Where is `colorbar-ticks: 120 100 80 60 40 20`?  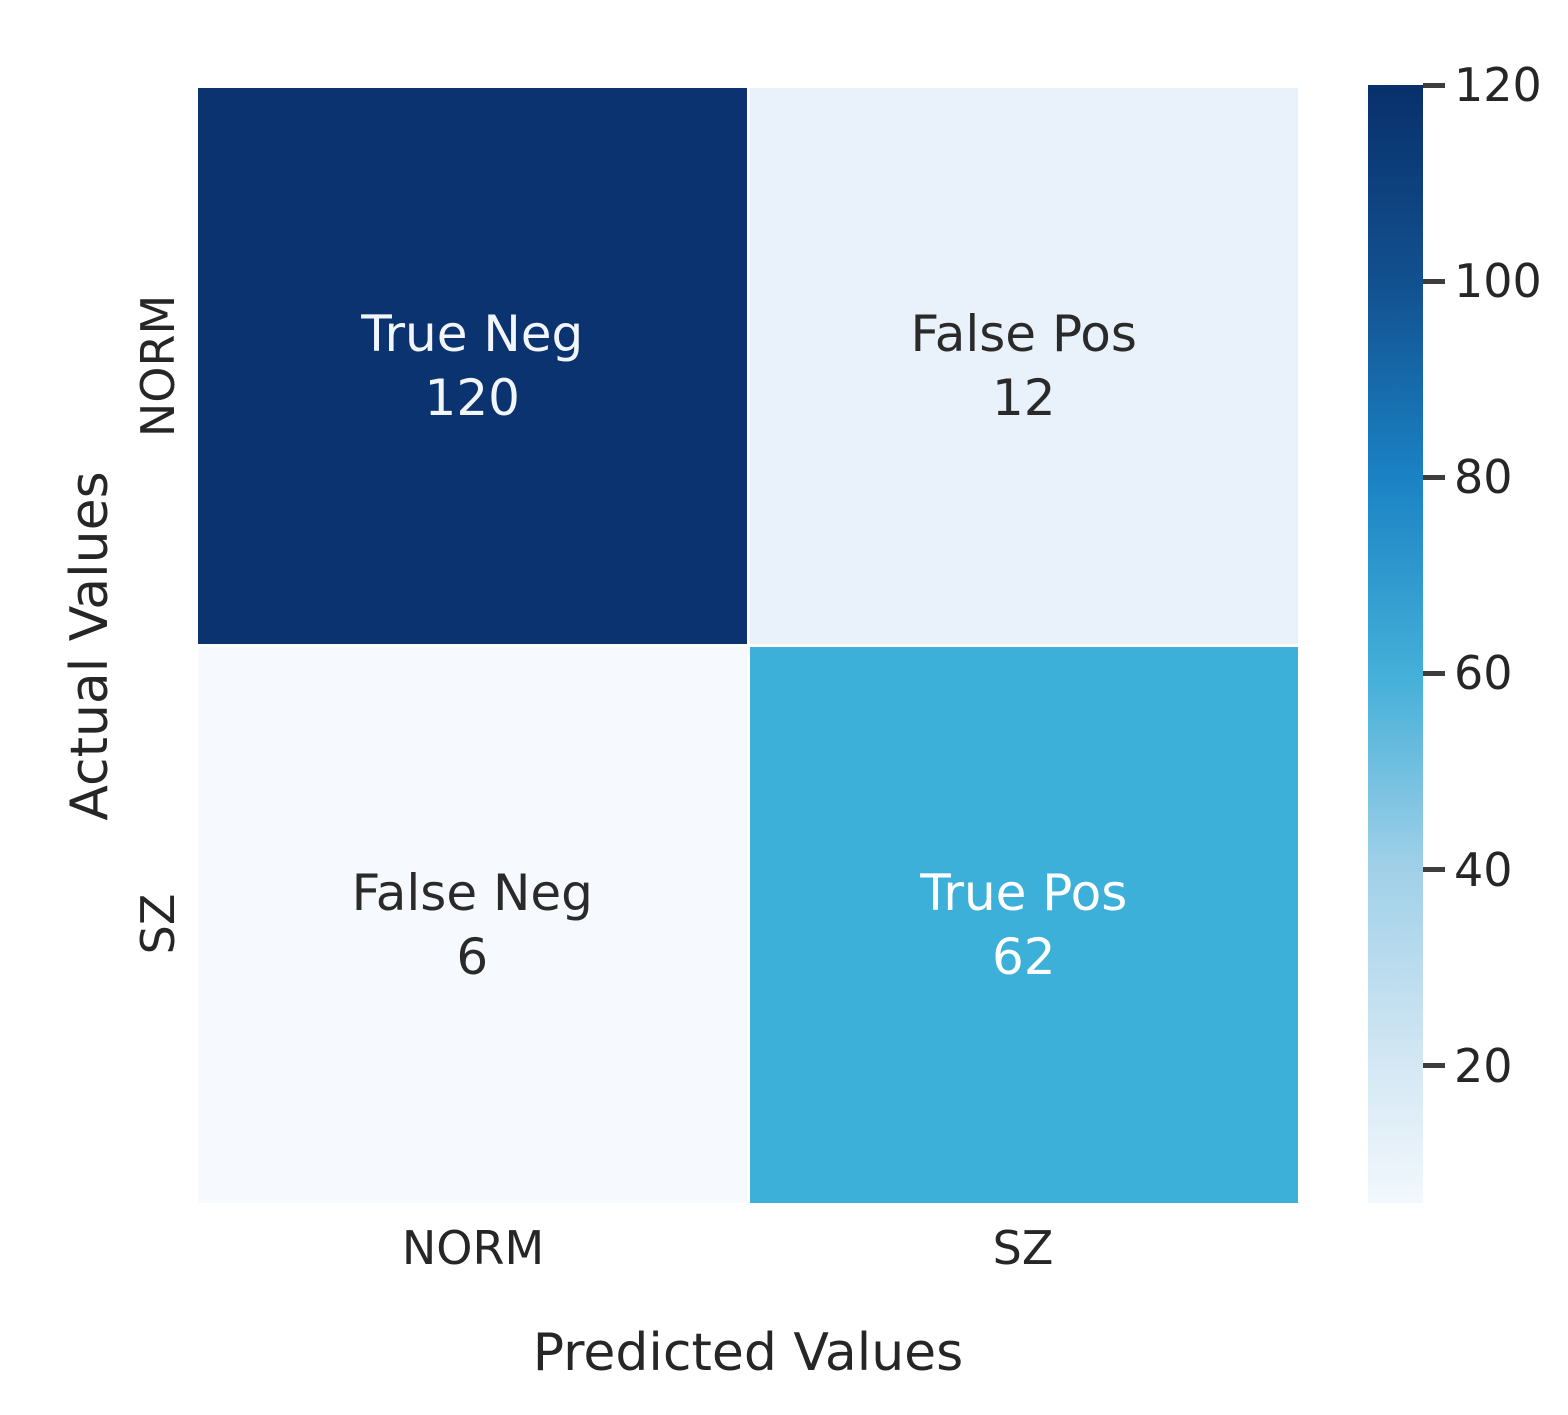
colorbar-ticks: 120 100 80 60 40 20 is located at coordinates (1495, 632).